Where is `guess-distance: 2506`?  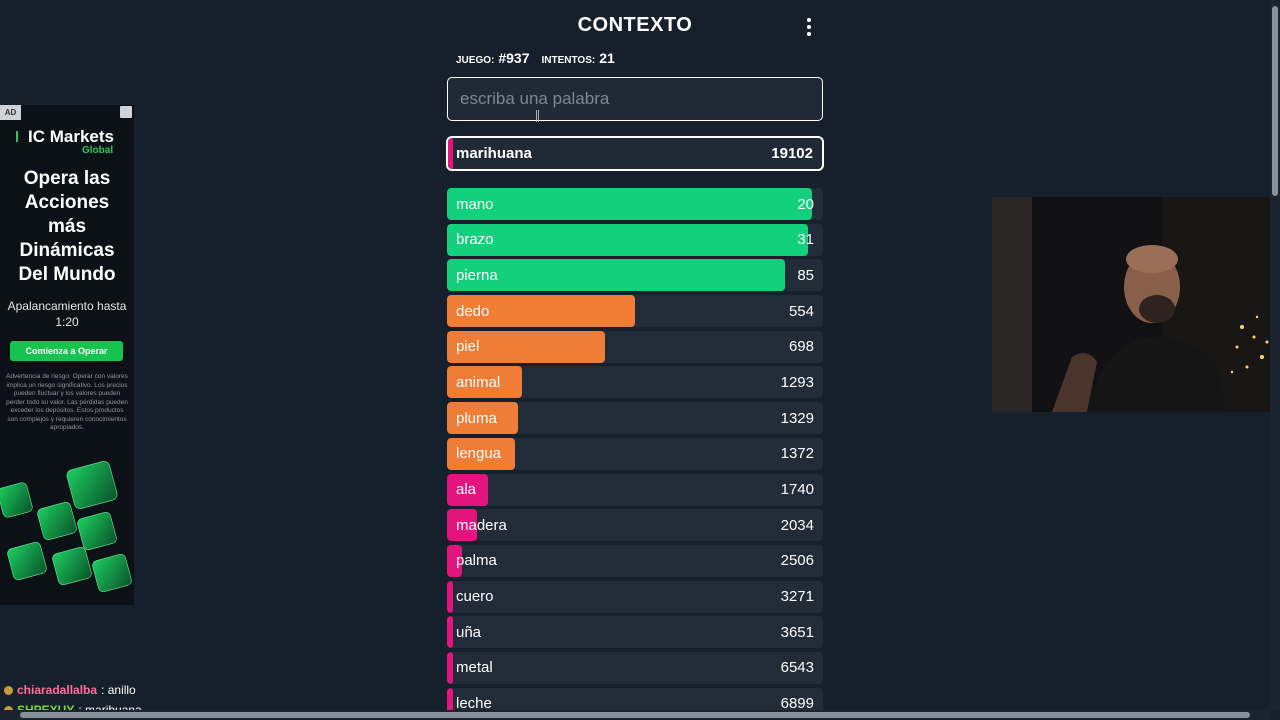 guess-distance: 2506 is located at coordinates (797, 561).